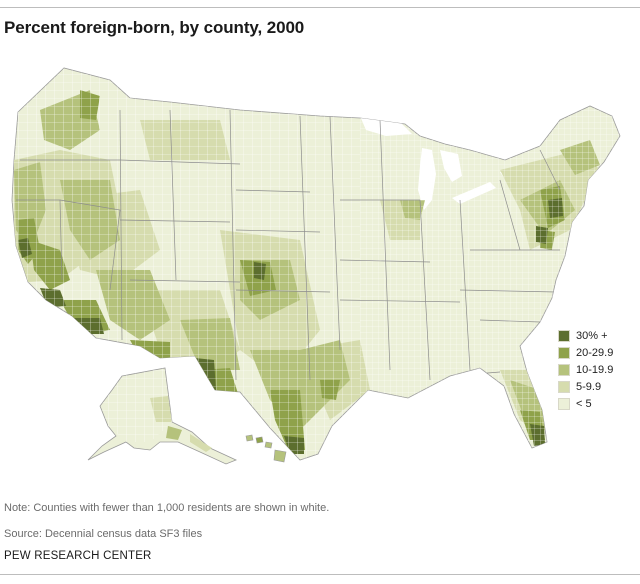  I want to click on legend-label: 20-29.9, so click(595, 353).